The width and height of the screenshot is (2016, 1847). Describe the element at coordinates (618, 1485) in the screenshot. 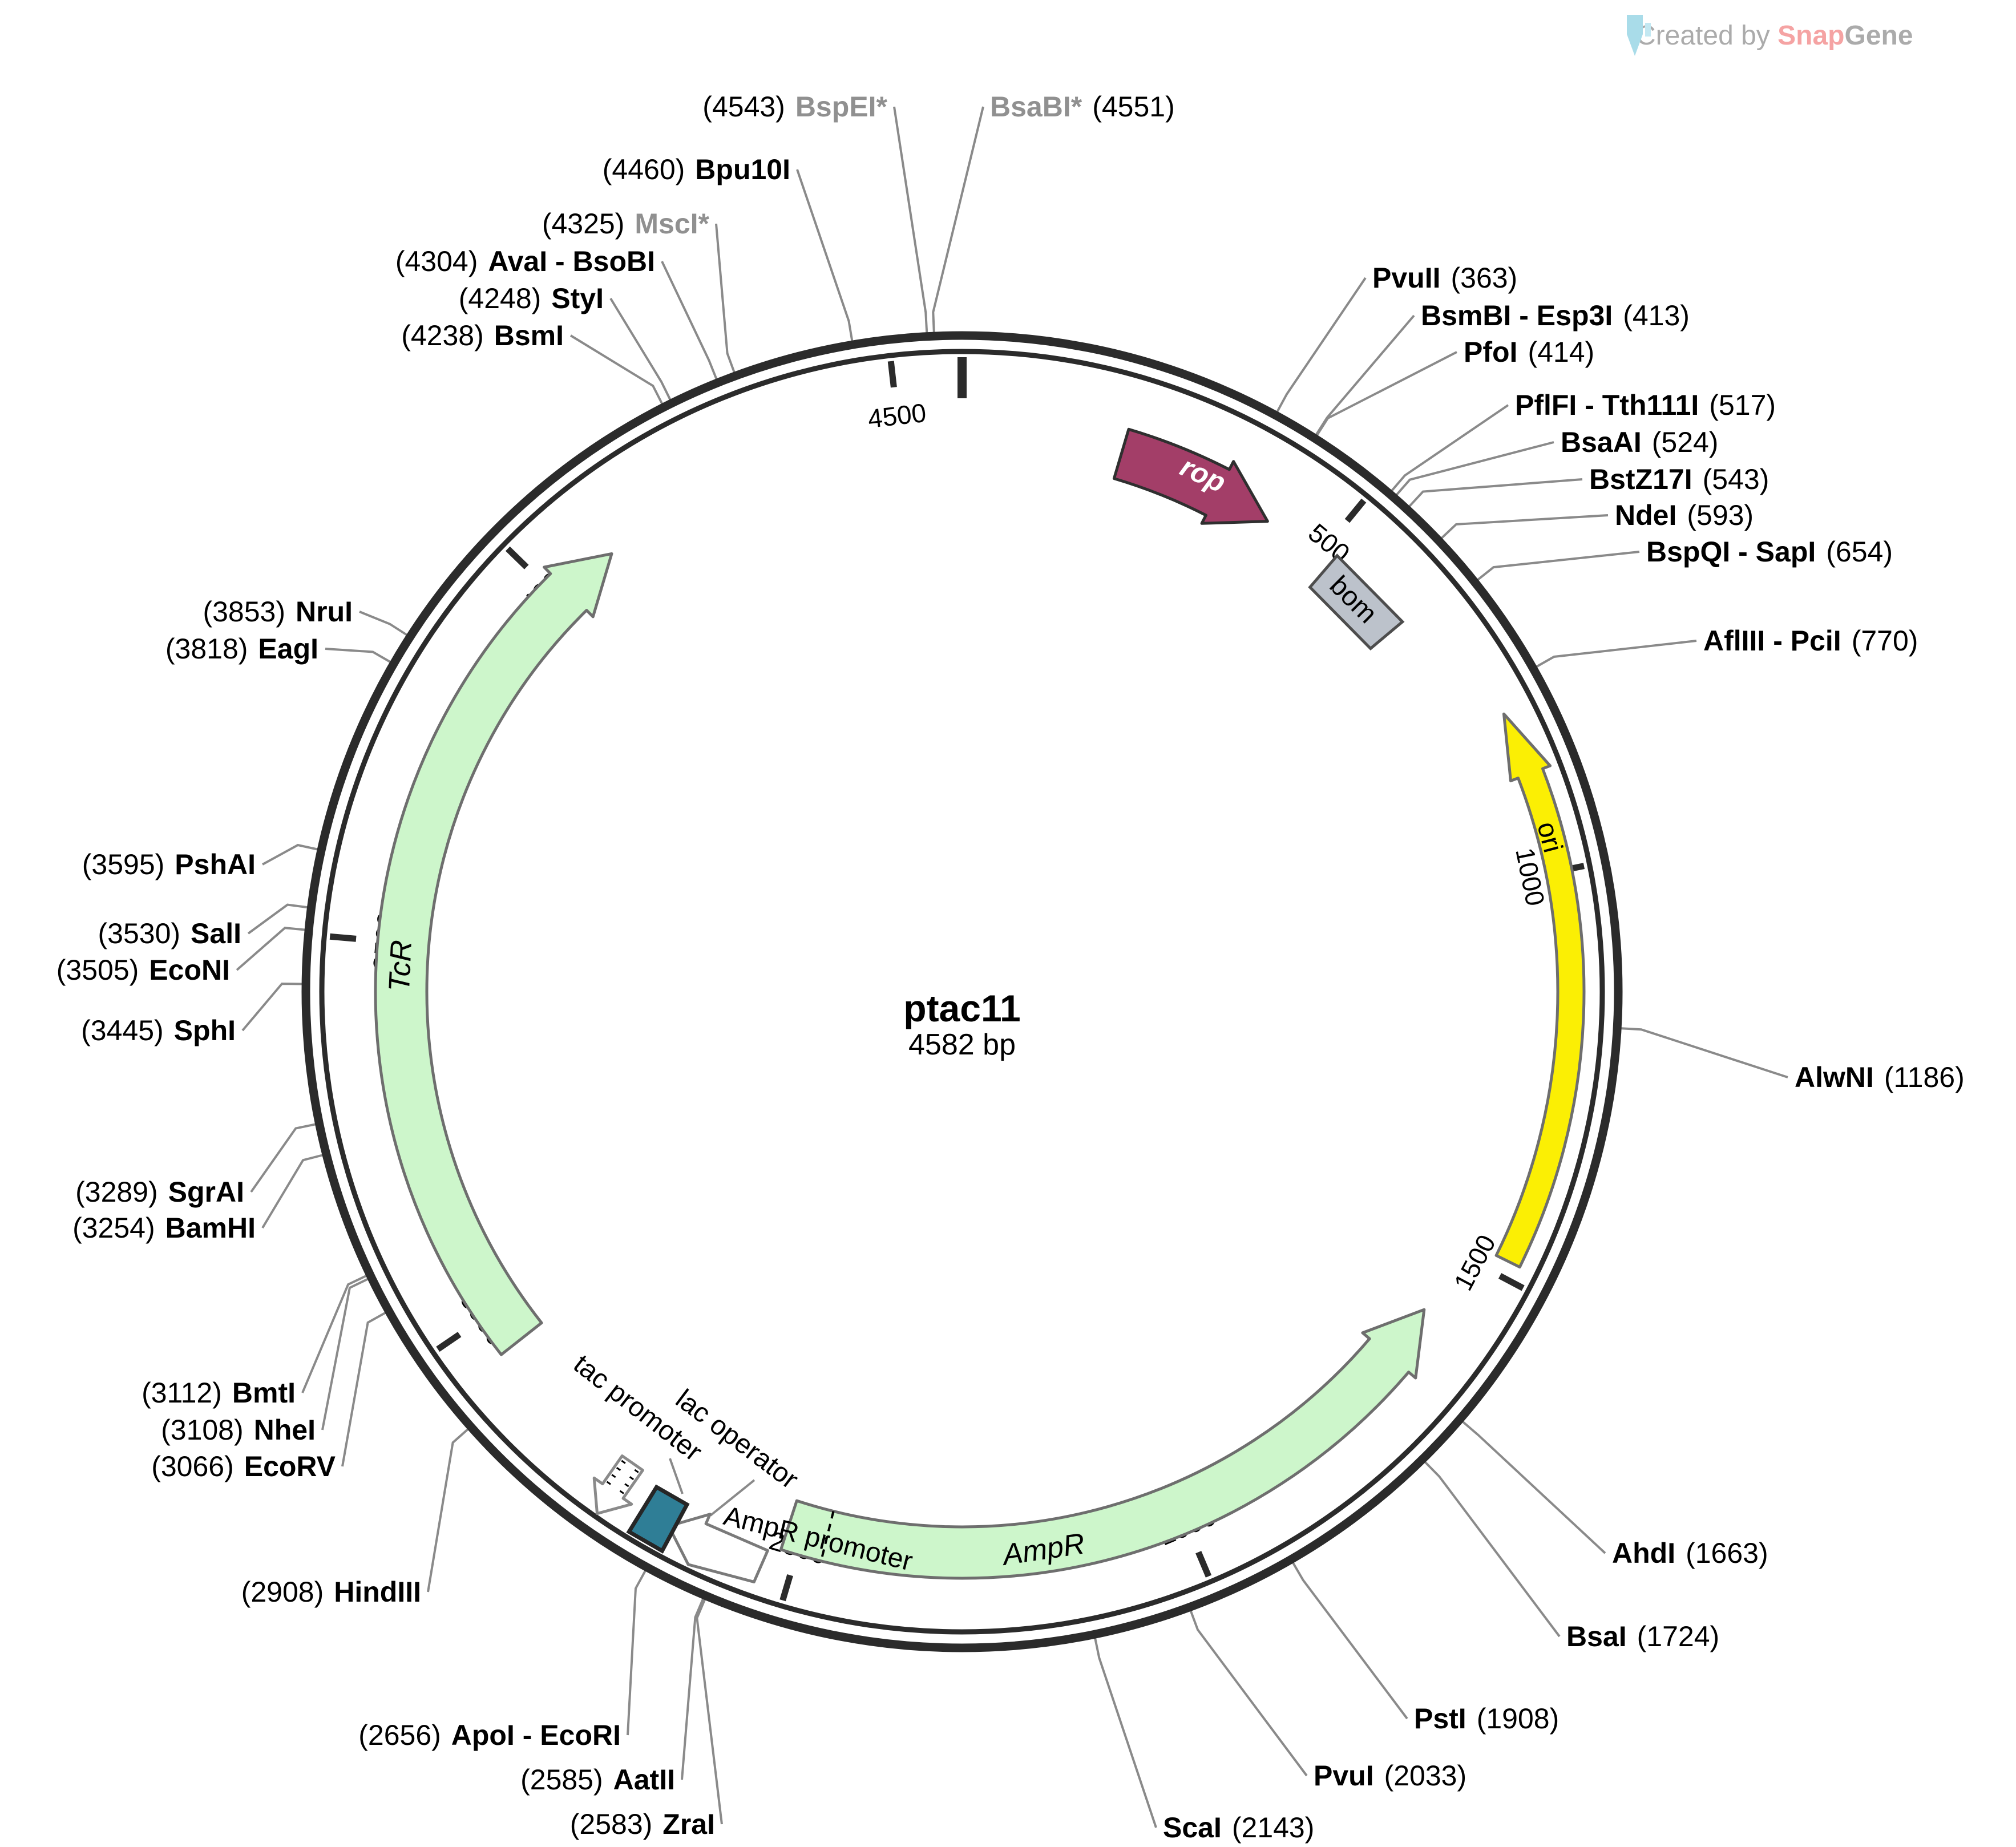

I see `feature-tac-promoter` at that location.